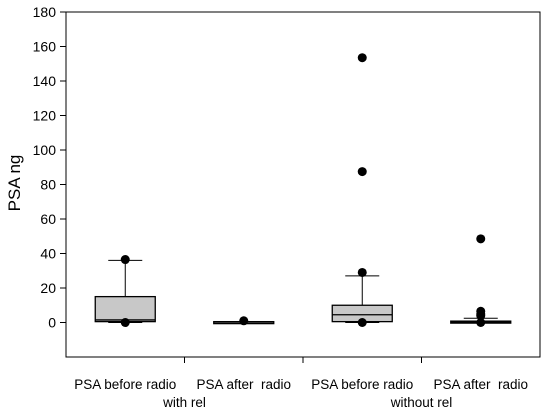  I want to click on y-tick-label: 160, so click(45, 47).